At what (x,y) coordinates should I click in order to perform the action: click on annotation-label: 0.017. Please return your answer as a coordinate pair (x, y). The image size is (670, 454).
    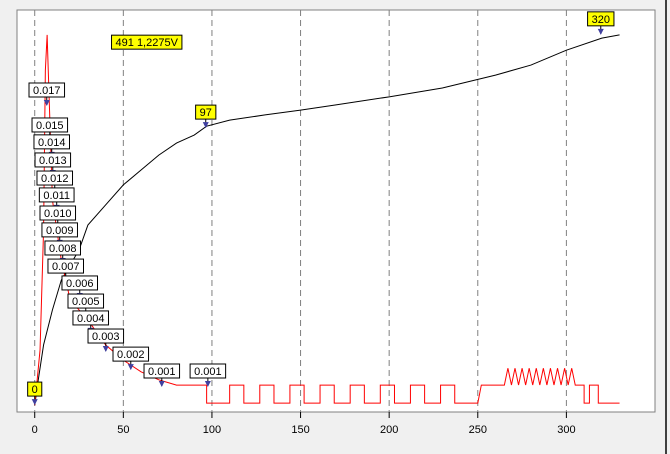
    Looking at the image, I should click on (47, 91).